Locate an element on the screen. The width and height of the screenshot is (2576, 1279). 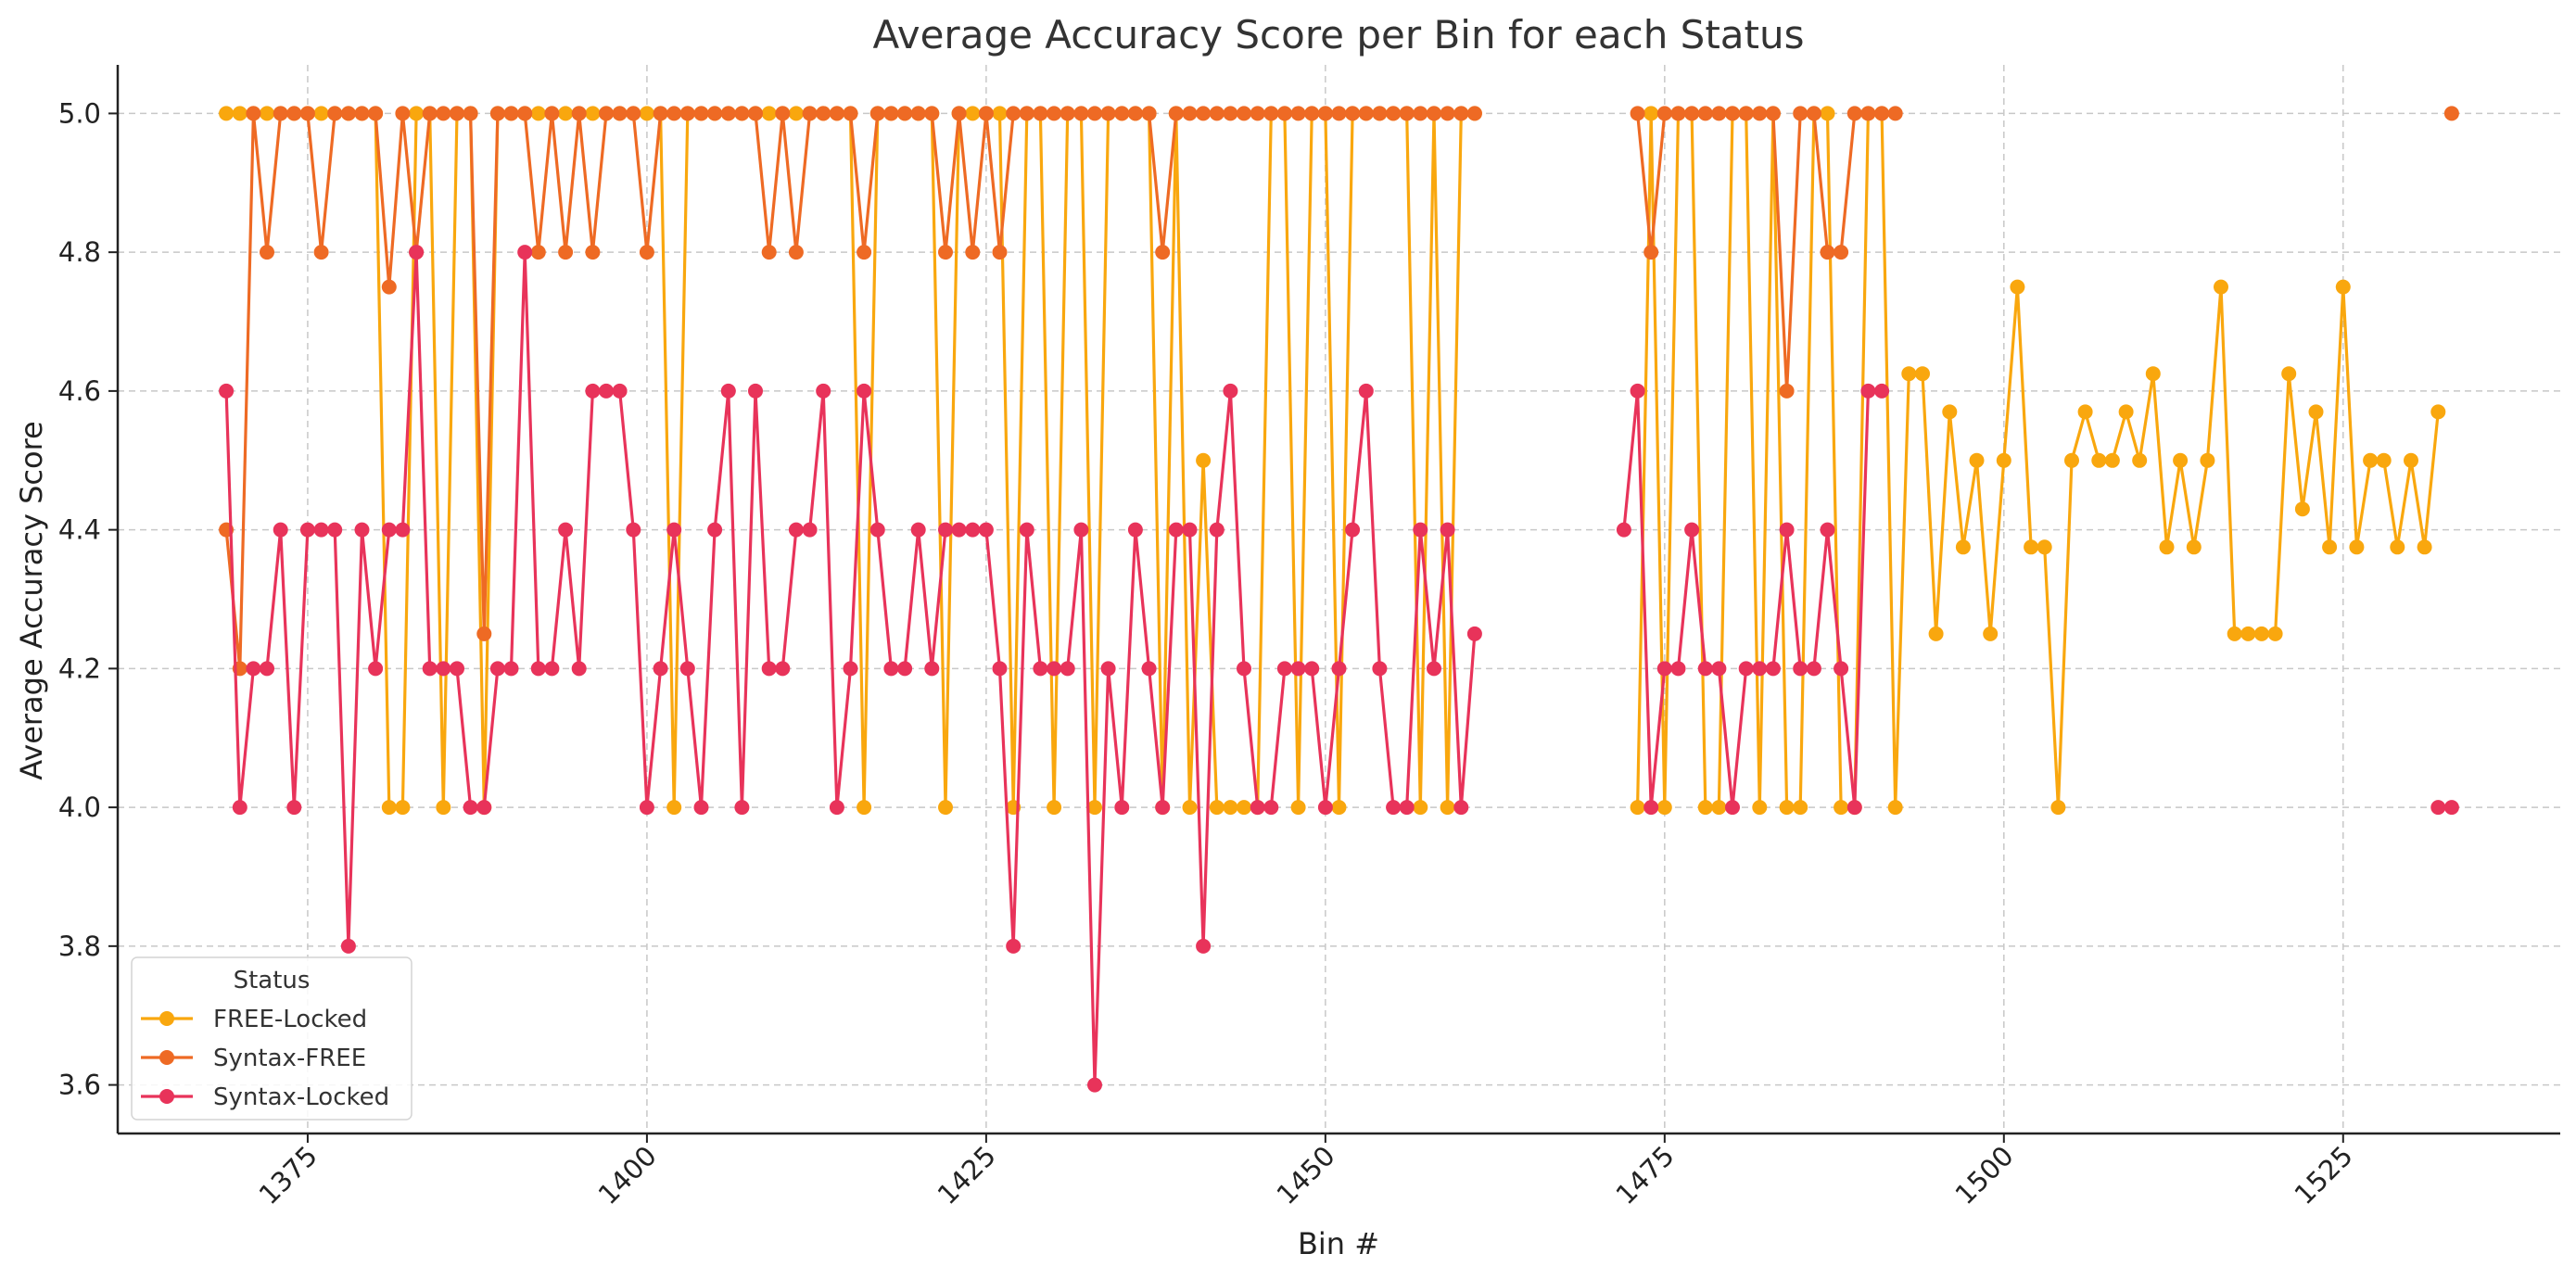
y-tick-label: 4.0 is located at coordinates (79, 807).